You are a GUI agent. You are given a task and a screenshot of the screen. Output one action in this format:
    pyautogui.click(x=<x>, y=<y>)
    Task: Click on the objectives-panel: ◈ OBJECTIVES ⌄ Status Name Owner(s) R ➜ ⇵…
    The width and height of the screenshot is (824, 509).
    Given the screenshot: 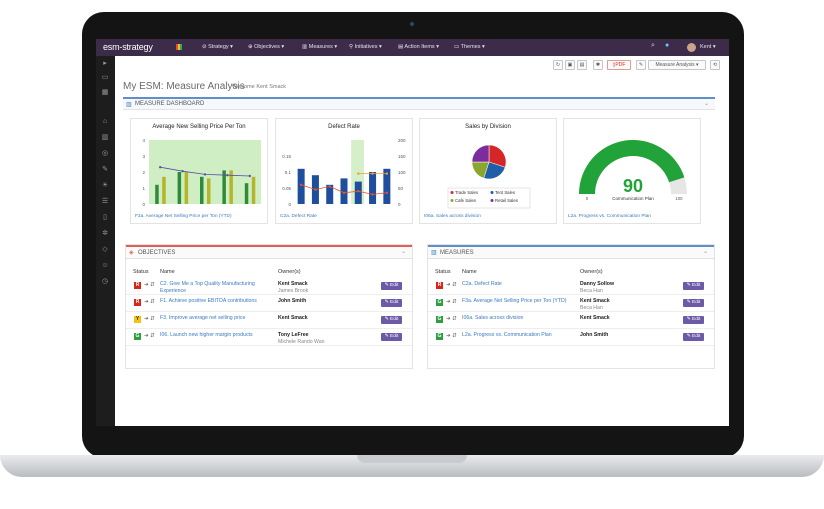 What is the action you would take?
    pyautogui.click(x=269, y=306)
    